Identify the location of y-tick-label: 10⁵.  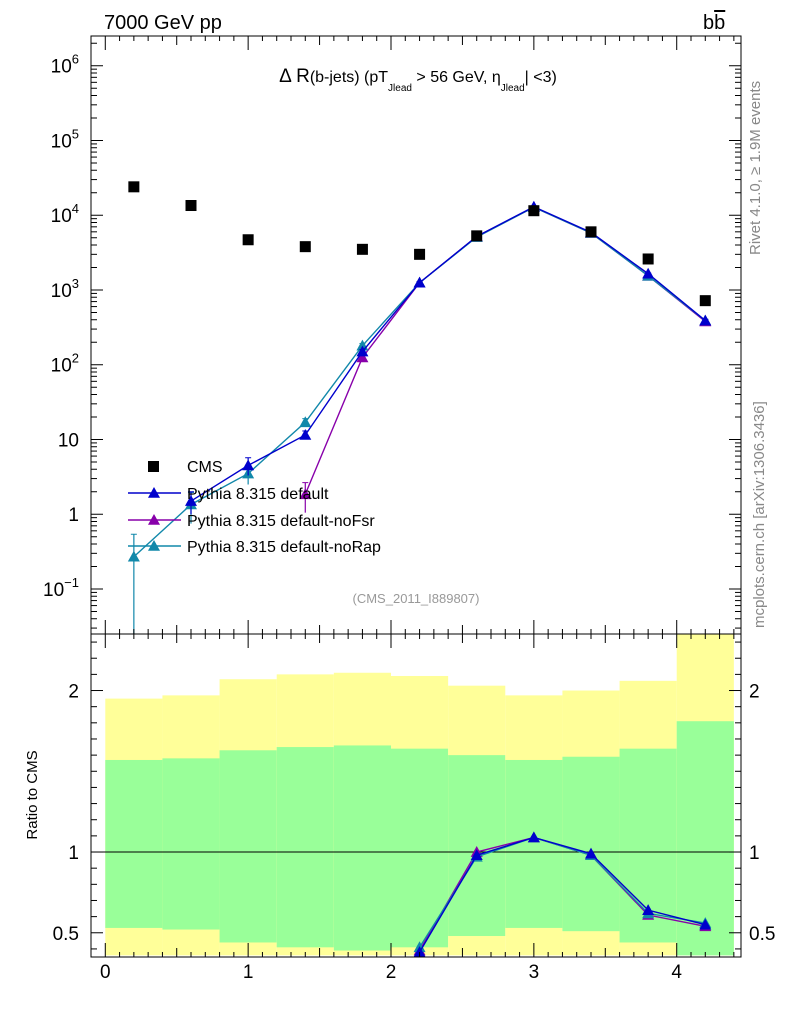
(65, 139).